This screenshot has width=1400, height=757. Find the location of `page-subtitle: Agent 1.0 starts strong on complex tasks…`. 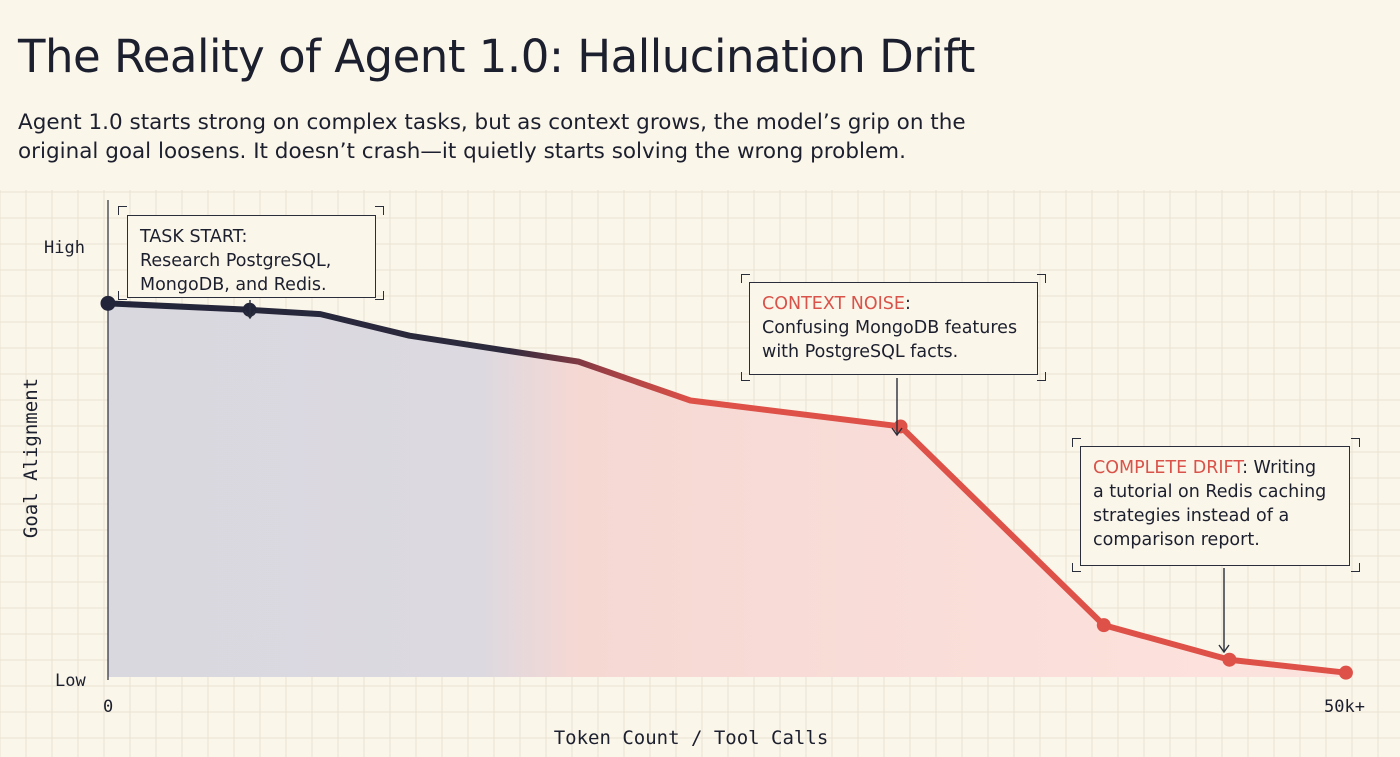

page-subtitle: Agent 1.0 starts strong on complex tasks… is located at coordinates (568, 137).